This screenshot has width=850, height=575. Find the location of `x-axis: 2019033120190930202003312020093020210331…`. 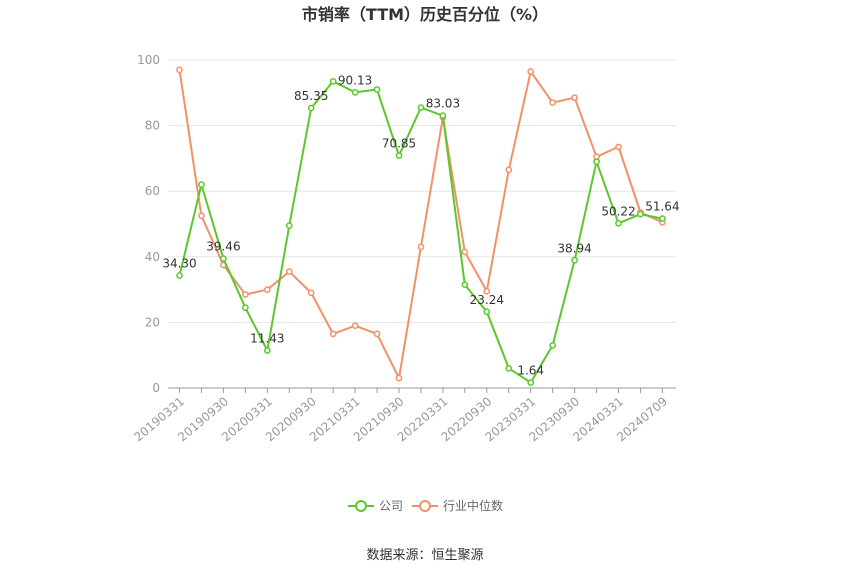

x-axis: 2019033120190930202003312020093020210331… is located at coordinates (403, 415).